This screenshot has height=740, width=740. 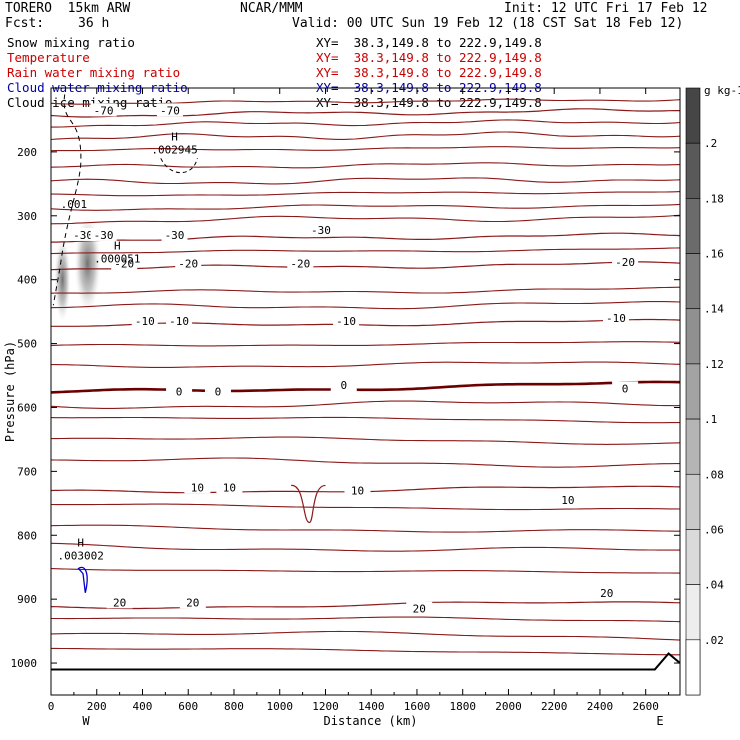 What do you see at coordinates (714, 585) in the screenshot?
I see `colorbar-label: .04` at bounding box center [714, 585].